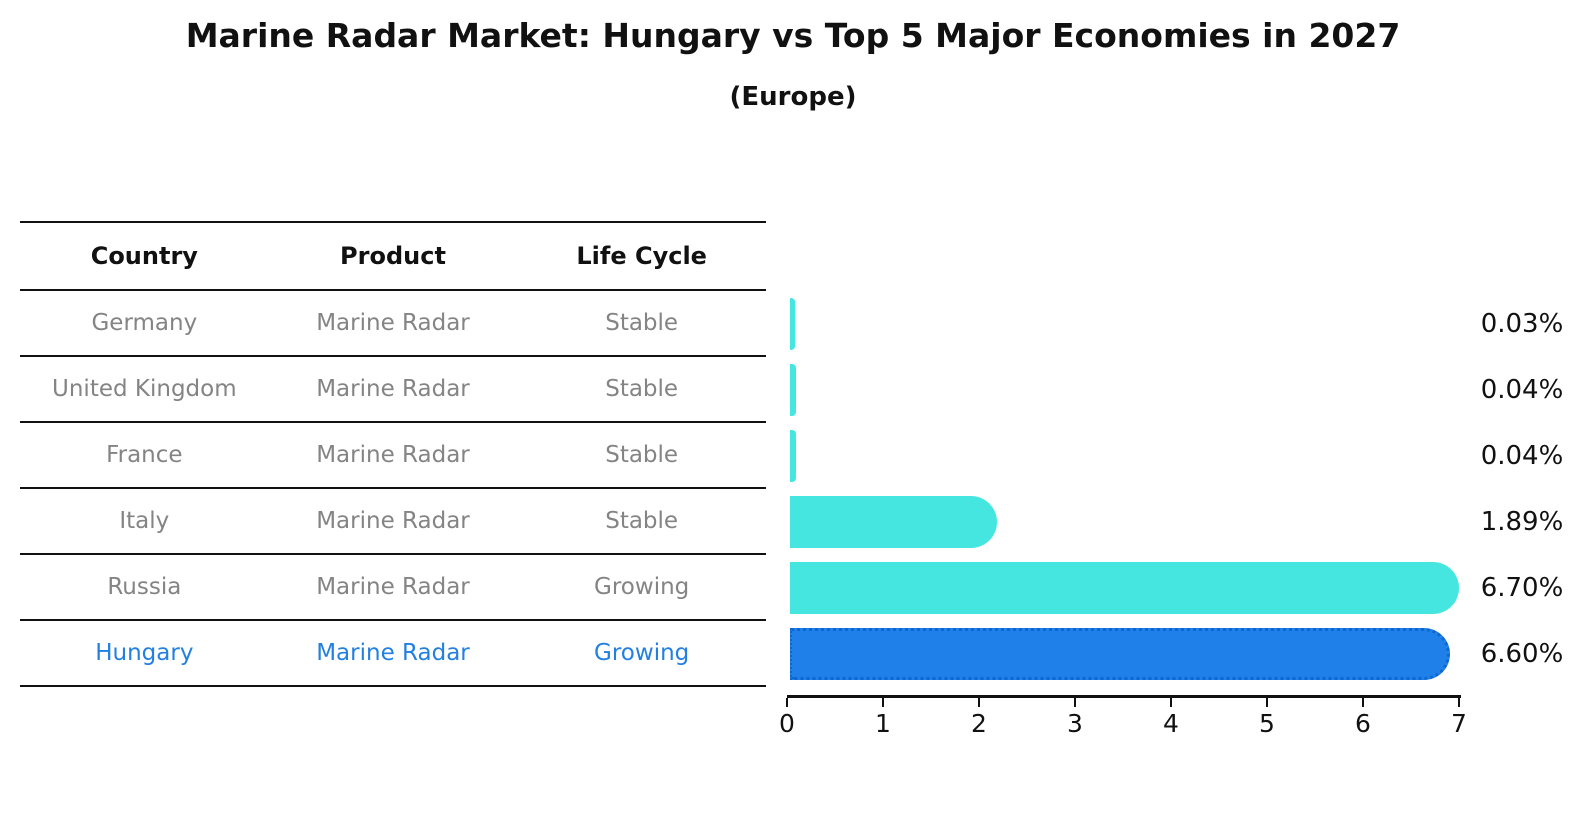 Image resolution: width=1586 pixels, height=823 pixels. I want to click on x-axis-line, so click(1124, 696).